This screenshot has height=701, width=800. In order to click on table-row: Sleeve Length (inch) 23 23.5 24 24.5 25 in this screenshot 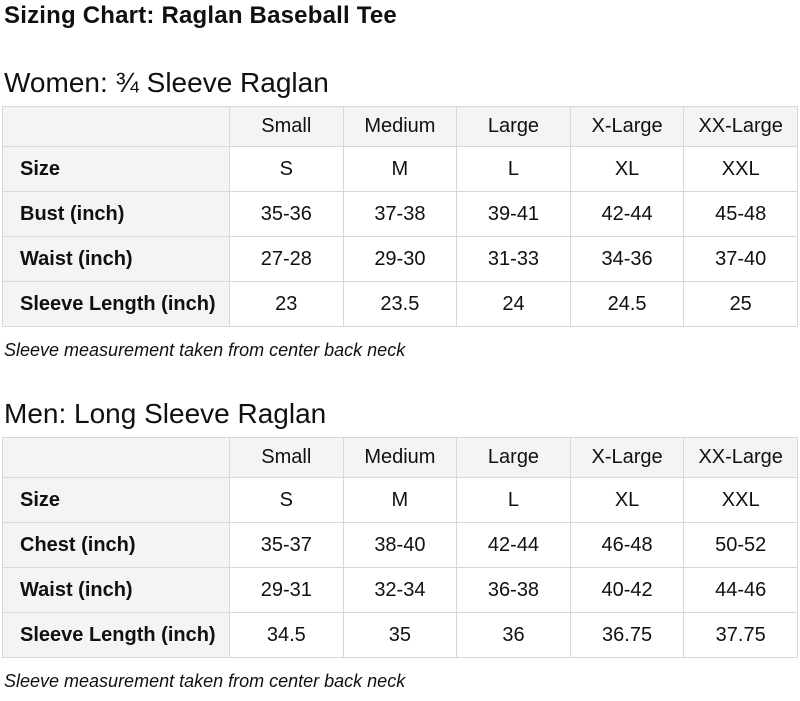, I will do `click(400, 304)`.